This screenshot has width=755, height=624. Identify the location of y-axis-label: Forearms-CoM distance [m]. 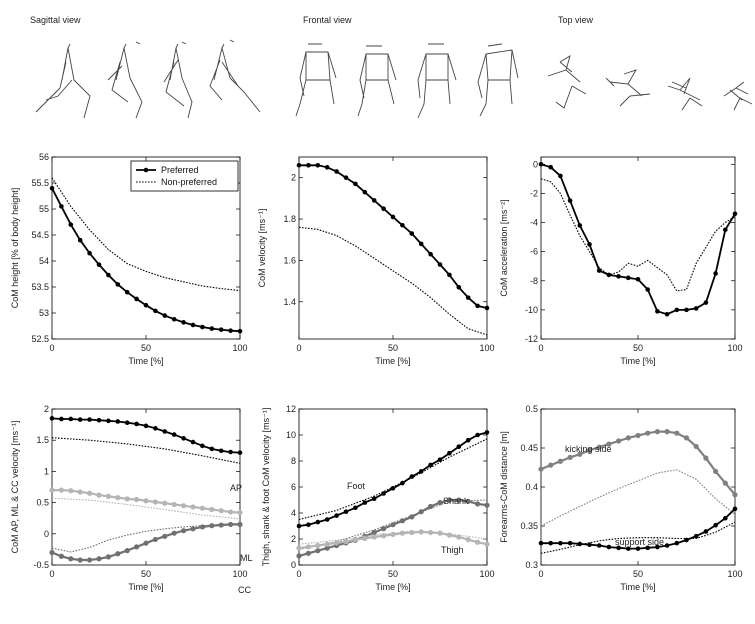
(504, 487).